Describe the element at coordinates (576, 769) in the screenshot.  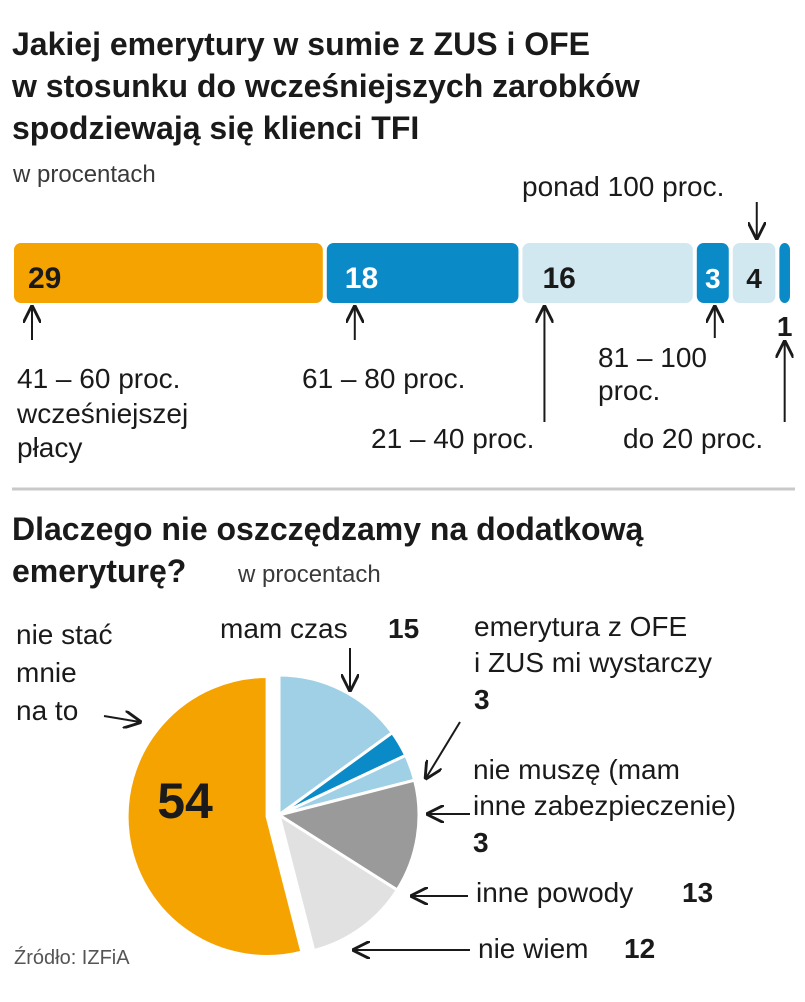
I see `pie-slice-label: nie muszę (mam` at that location.